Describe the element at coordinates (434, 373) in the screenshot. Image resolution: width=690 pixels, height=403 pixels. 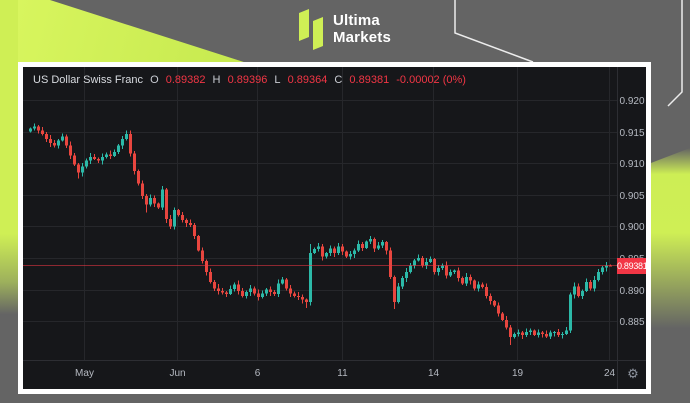
I see `svg-text: 14` at that location.